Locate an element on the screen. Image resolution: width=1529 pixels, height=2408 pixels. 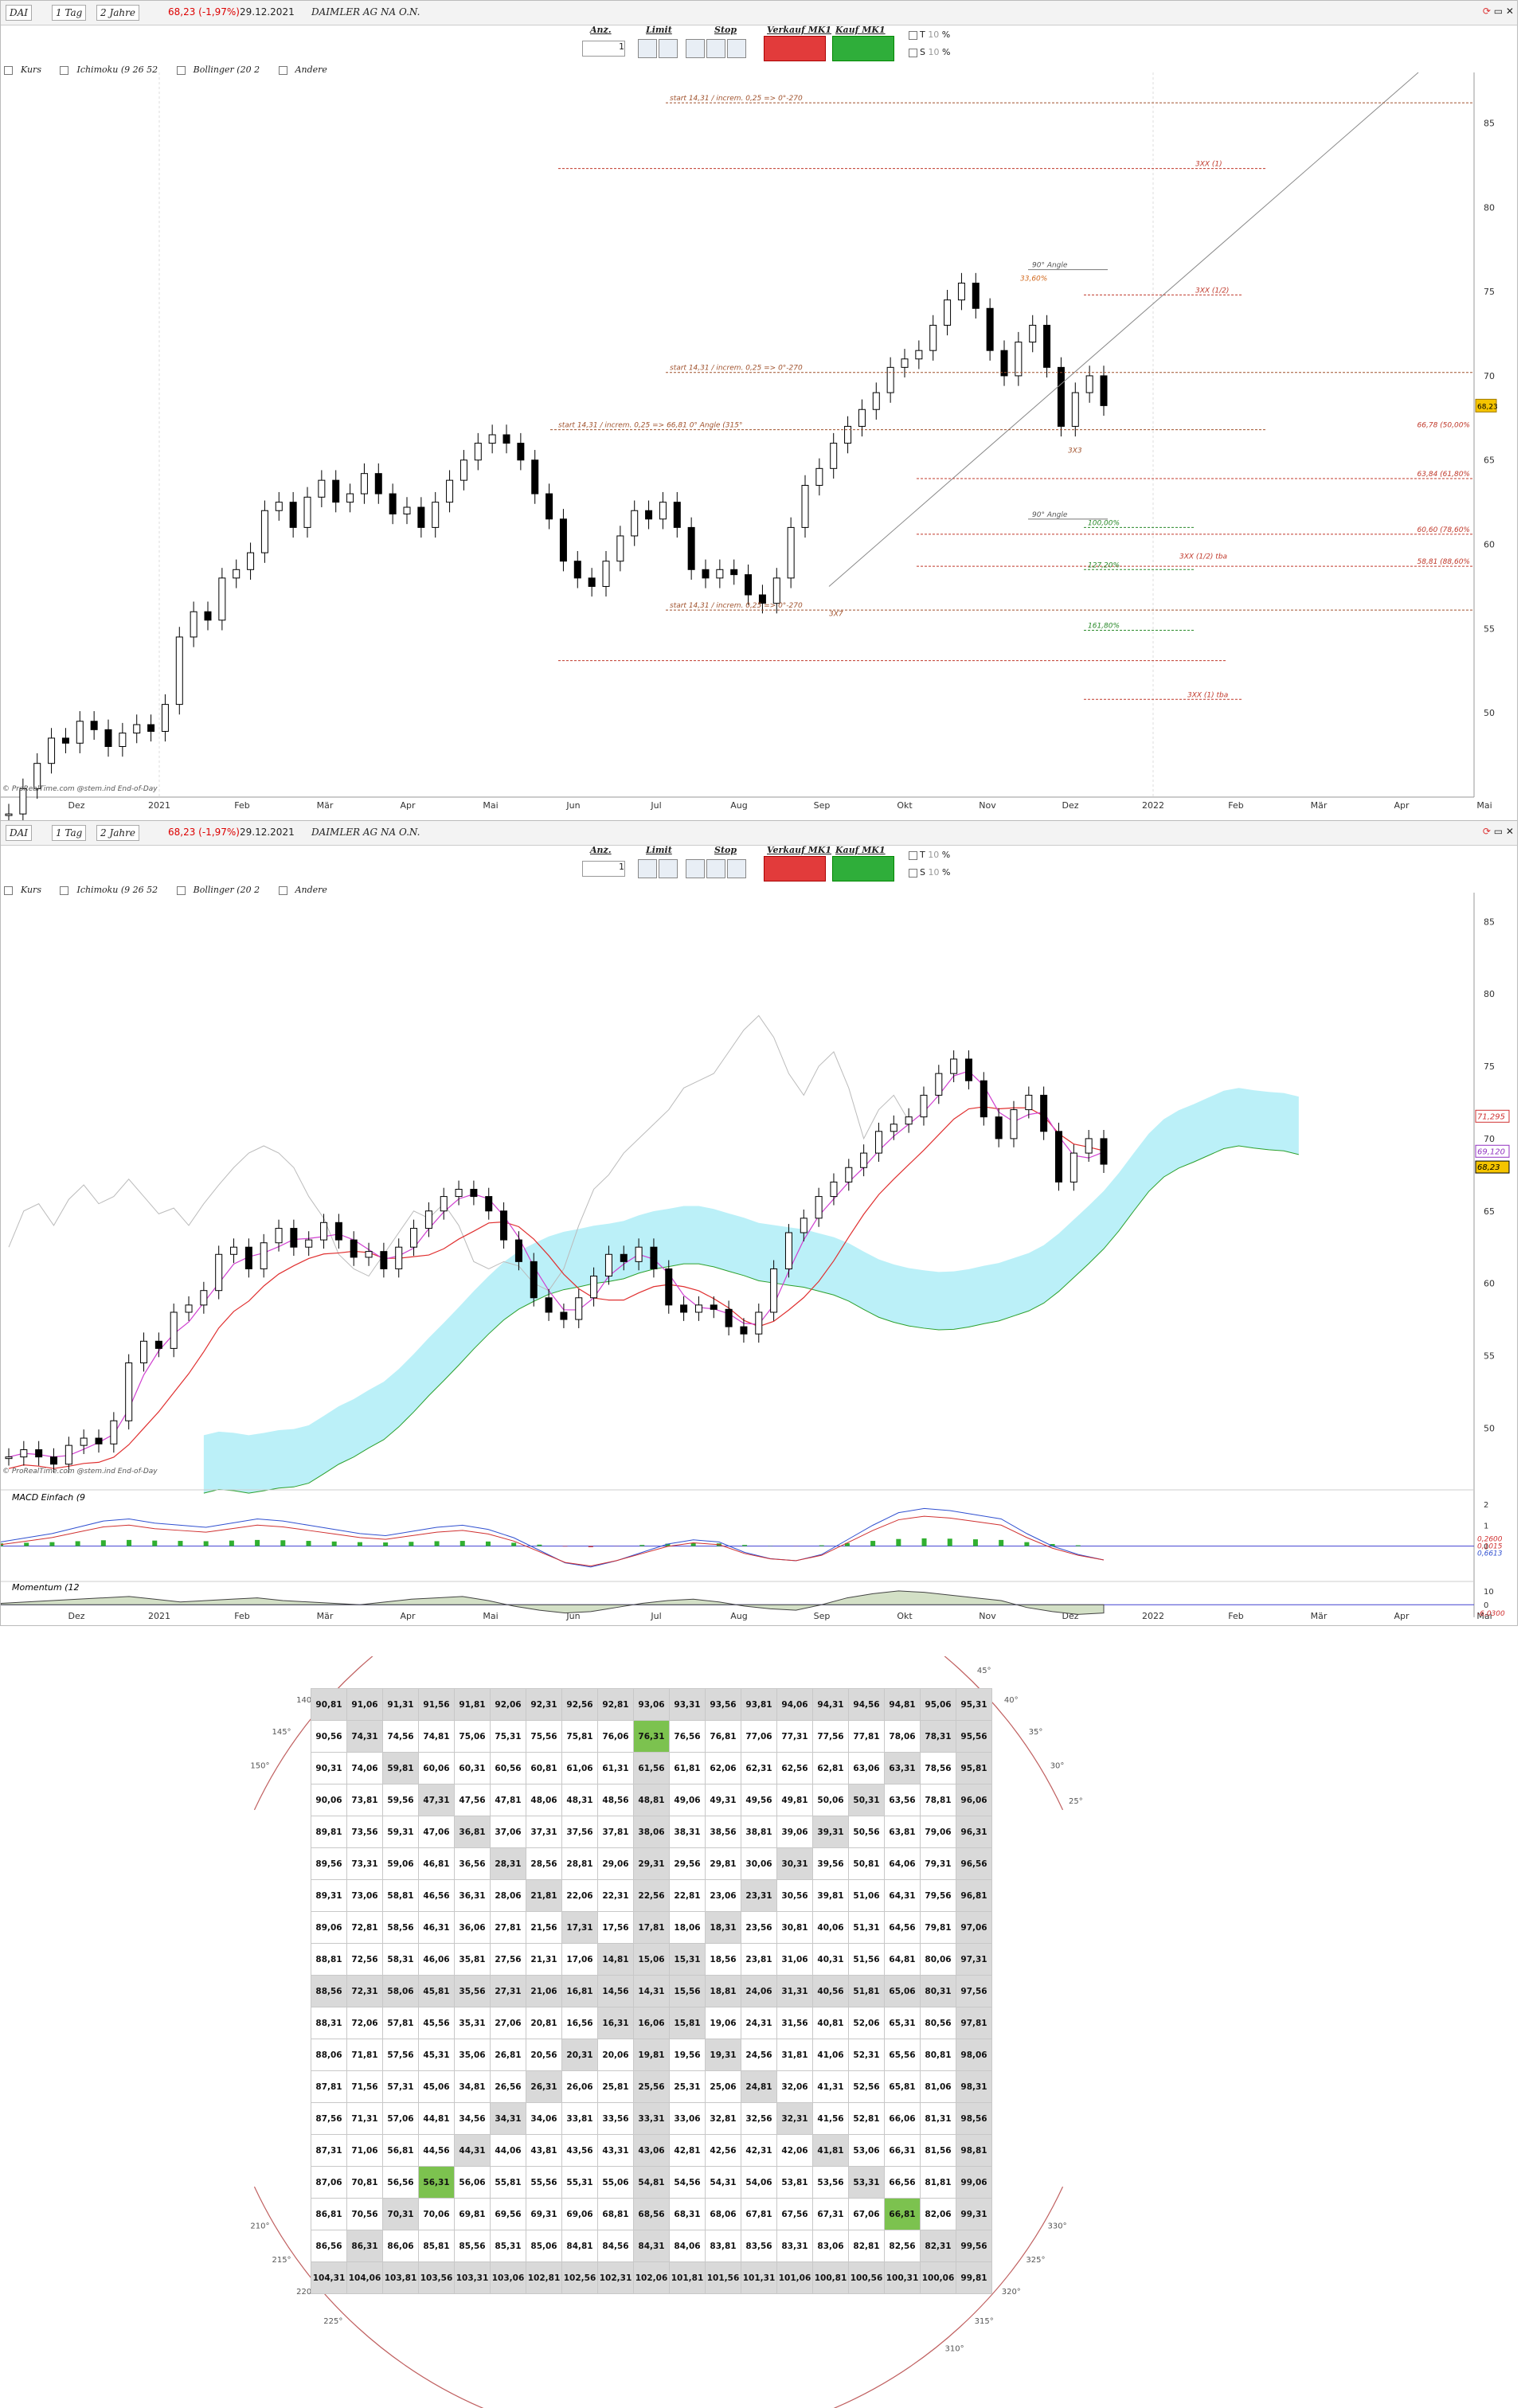
gann-cell: 74,06 is located at coordinates (364, 1768).